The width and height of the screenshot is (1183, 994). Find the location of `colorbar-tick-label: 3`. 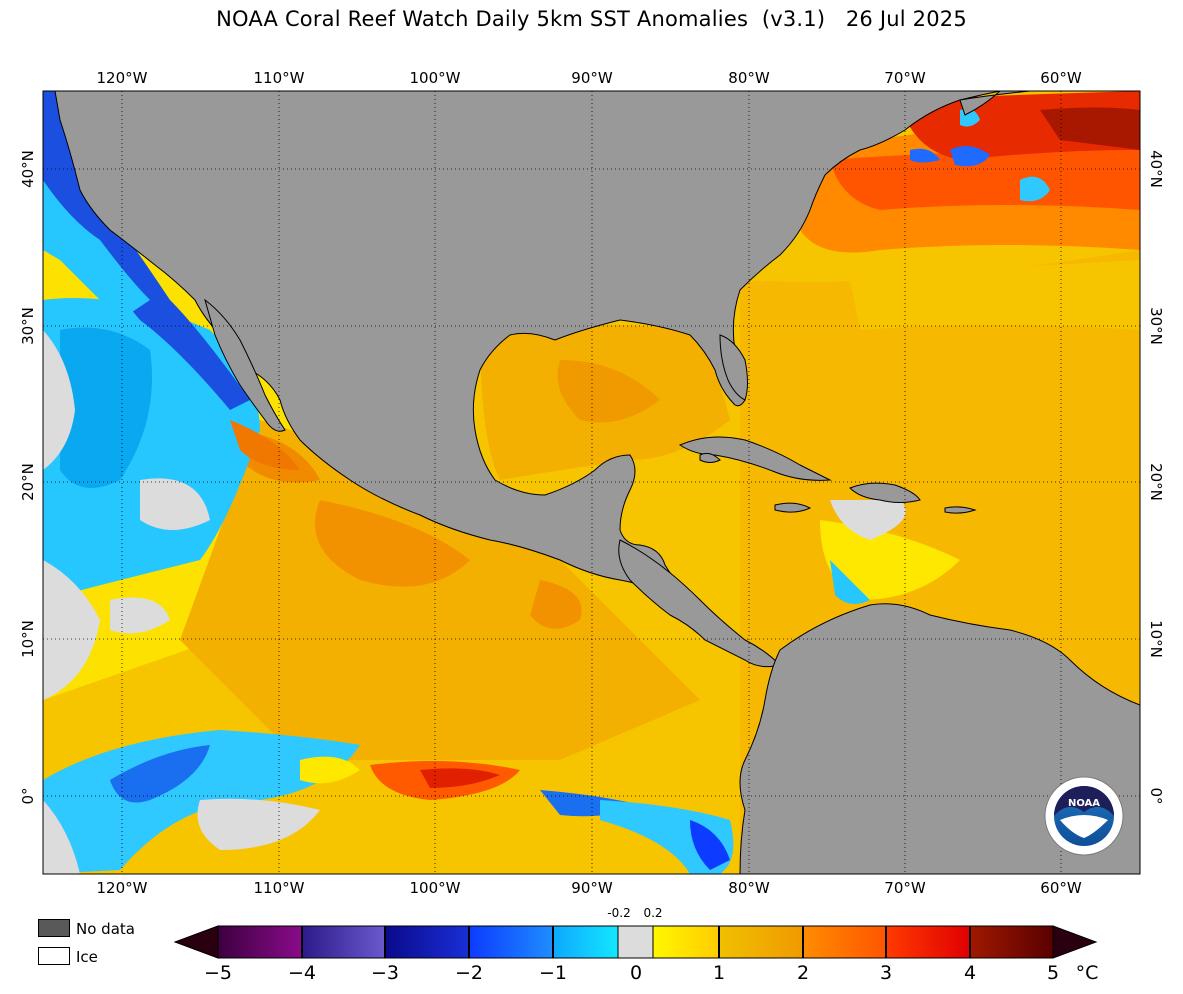

colorbar-tick-label: 3 is located at coordinates (886, 973).